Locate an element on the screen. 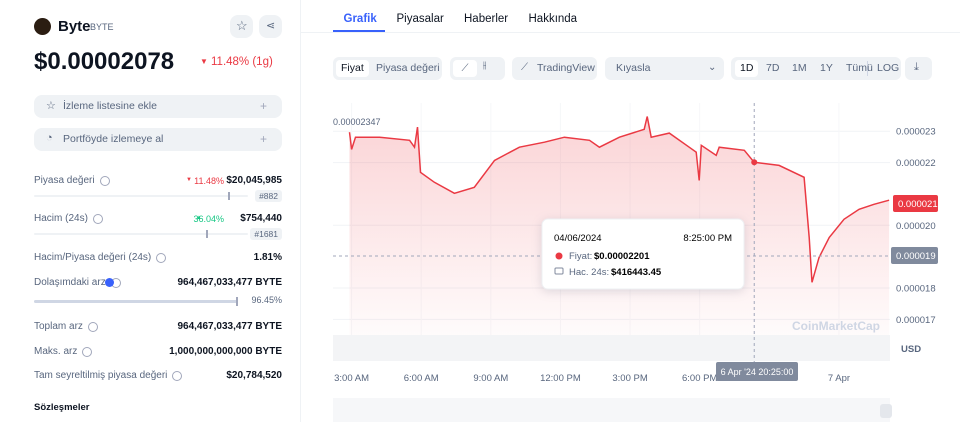 The image size is (960, 422). x-tick-label: 7 Apr is located at coordinates (839, 378).